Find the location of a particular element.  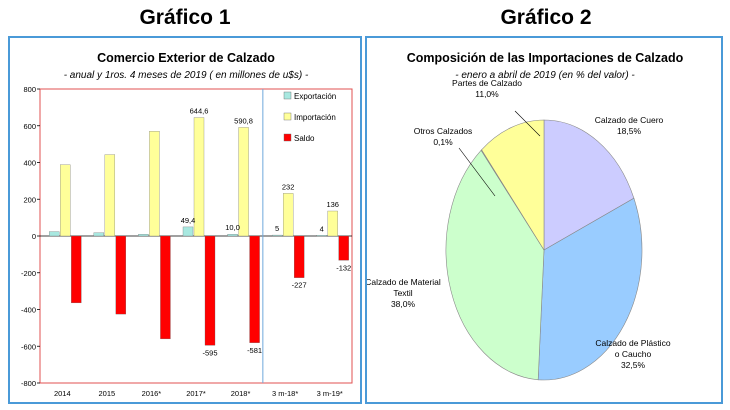

data-label: 232 is located at coordinates (288, 186).